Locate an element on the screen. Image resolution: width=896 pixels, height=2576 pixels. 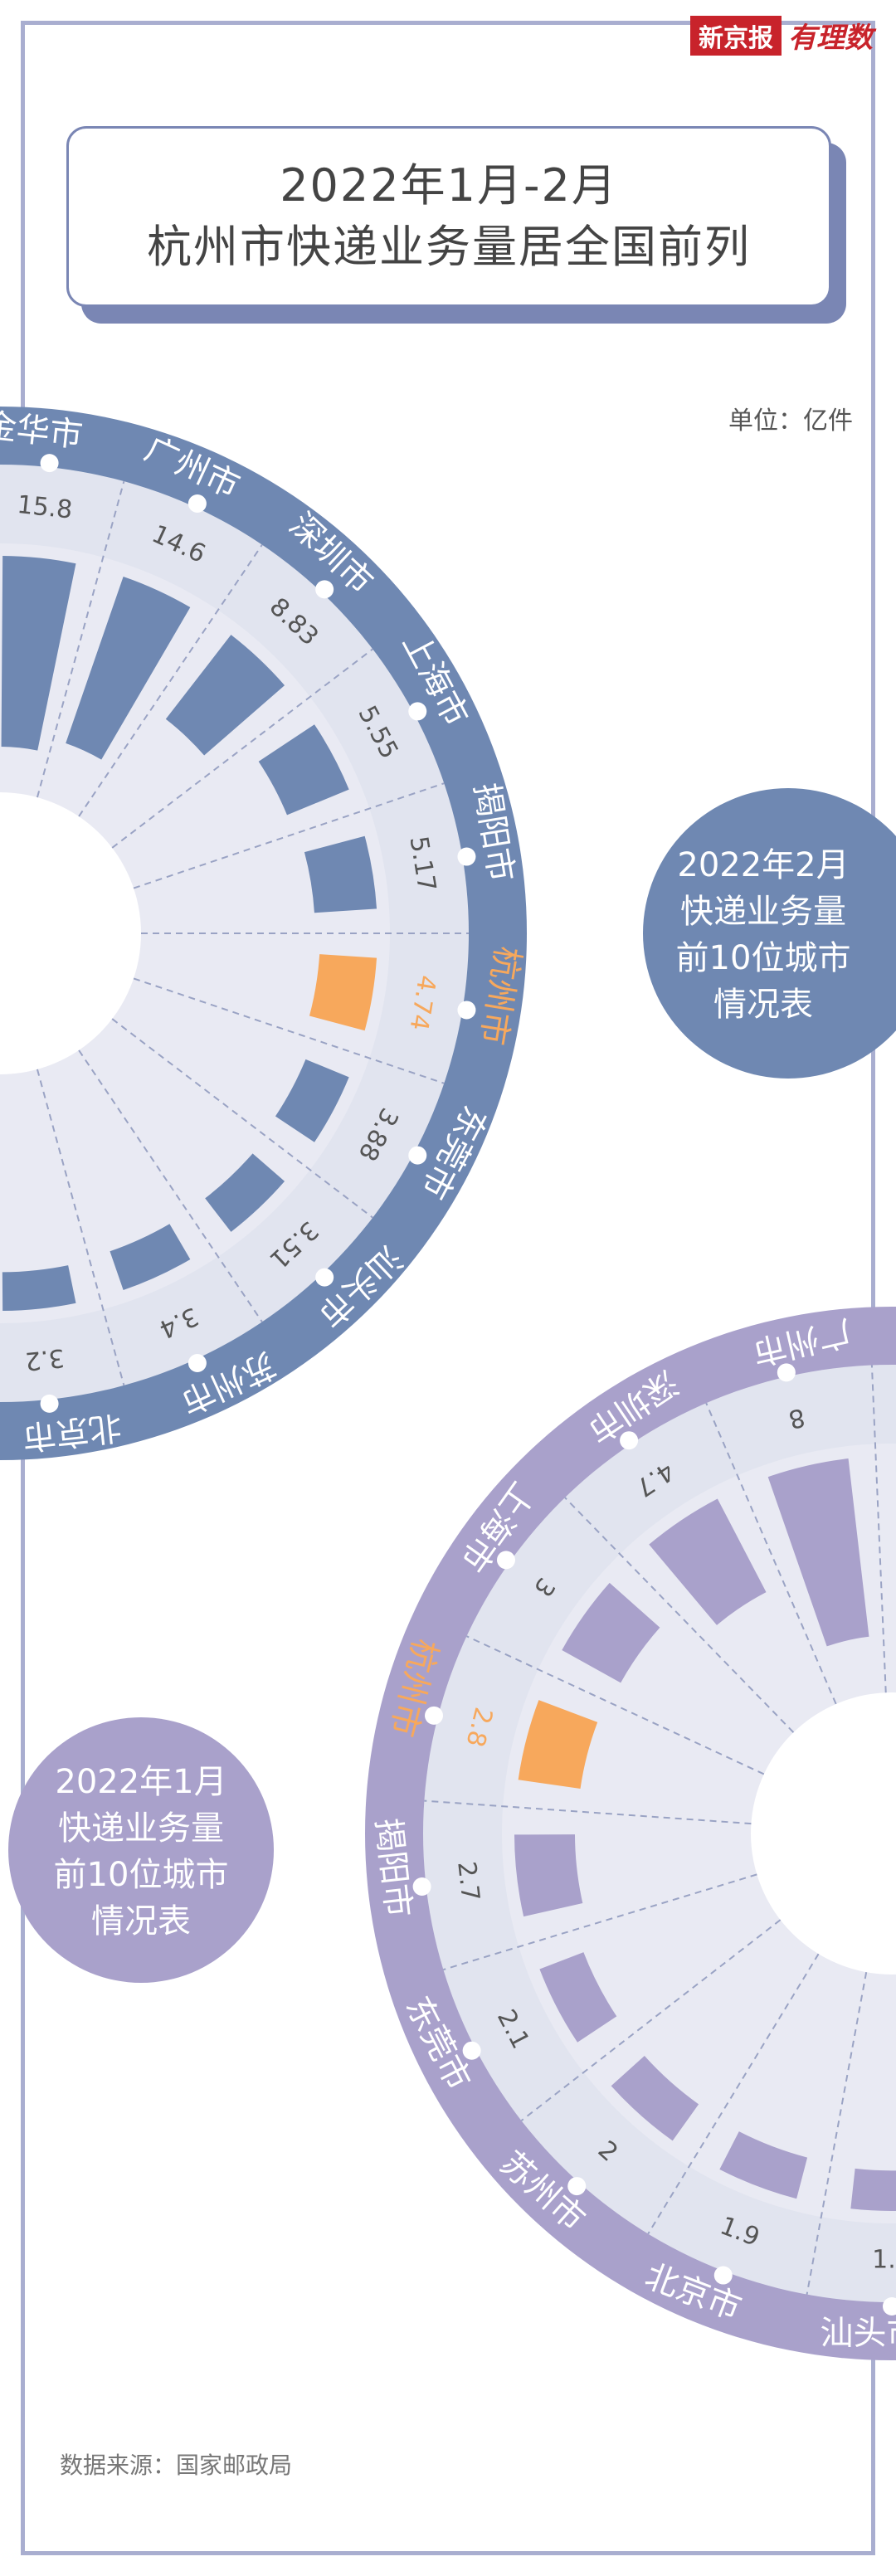
jan-chart-title-line-2: 快递业务量 is located at coordinates (141, 1828).